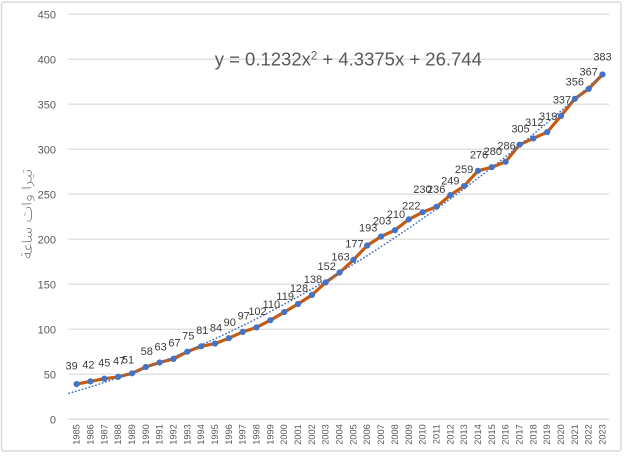 The width and height of the screenshot is (624, 458). I want to click on svg-text: 163, so click(340, 257).